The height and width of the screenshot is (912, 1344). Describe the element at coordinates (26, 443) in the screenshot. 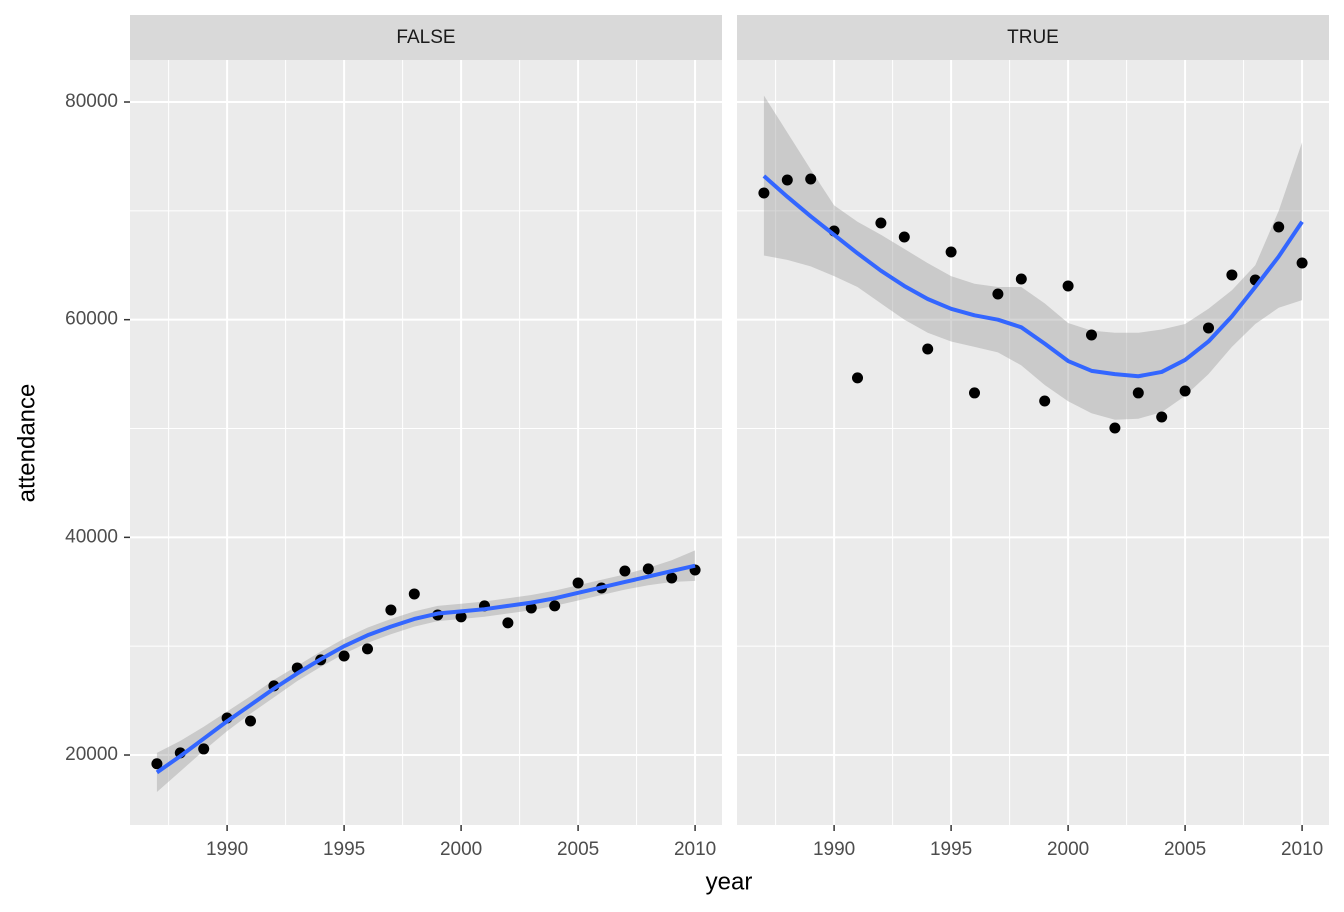

I see `y-axis-title: attendance` at that location.